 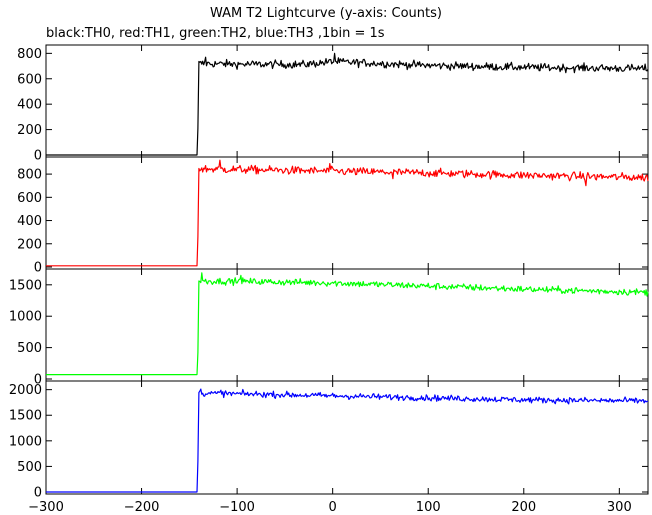 What do you see at coordinates (333, 507) in the screenshot?
I see `x-tick-label: 0` at bounding box center [333, 507].